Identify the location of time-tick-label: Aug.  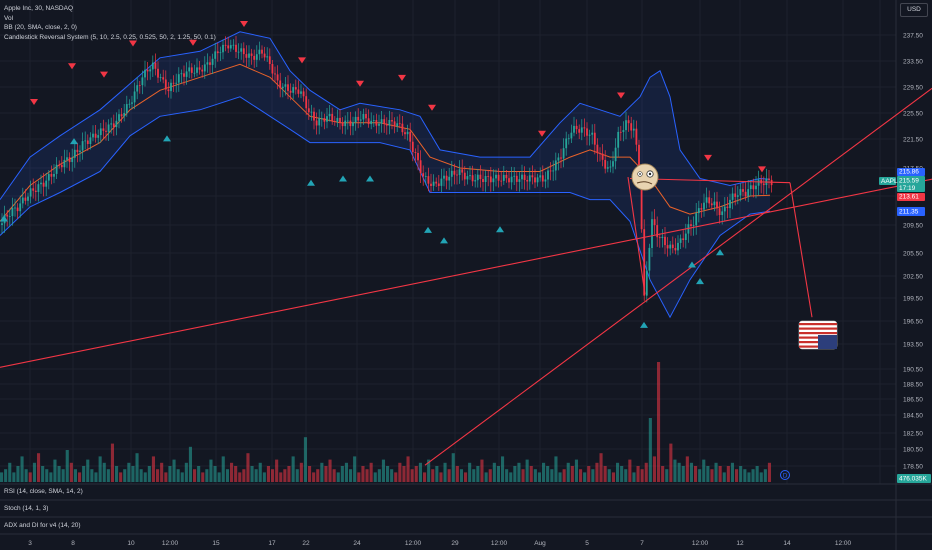
(540, 543).